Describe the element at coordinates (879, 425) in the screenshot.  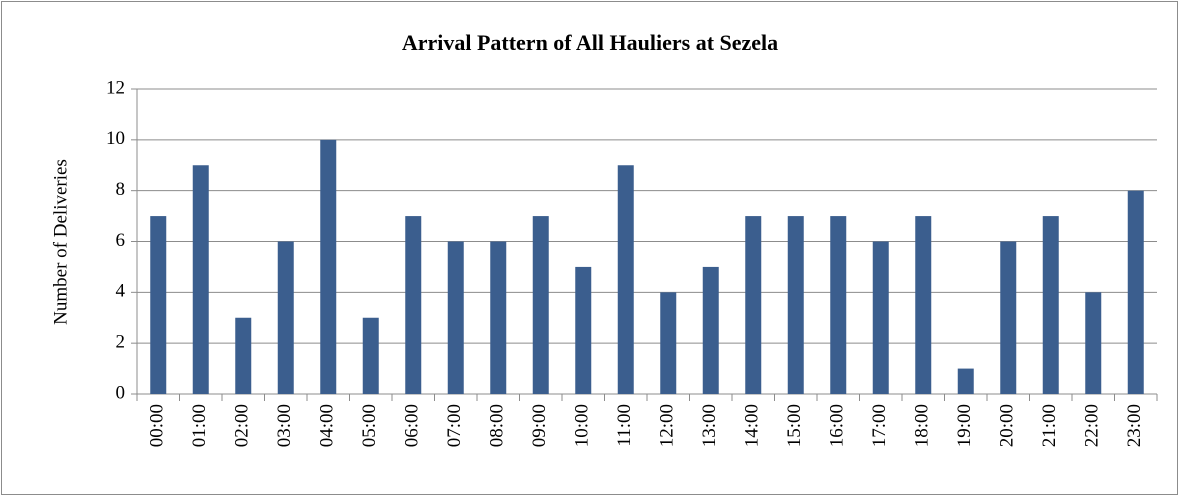
I see `x-tick-label: 17:00` at that location.